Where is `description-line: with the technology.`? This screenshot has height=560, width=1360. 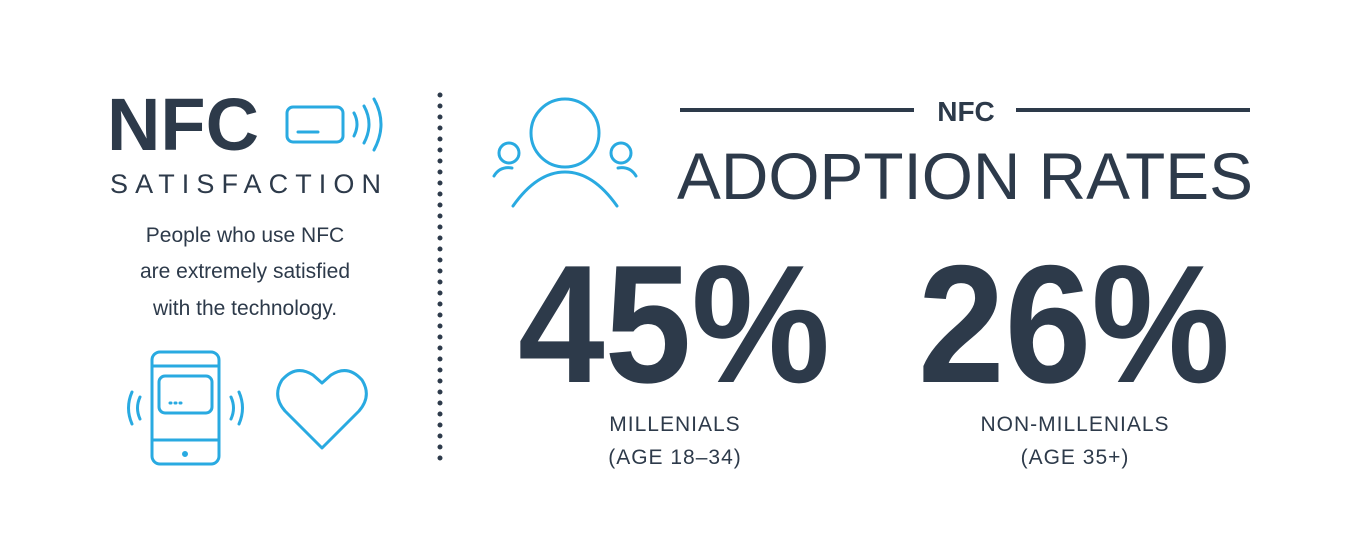 description-line: with the technology. is located at coordinates (244, 308).